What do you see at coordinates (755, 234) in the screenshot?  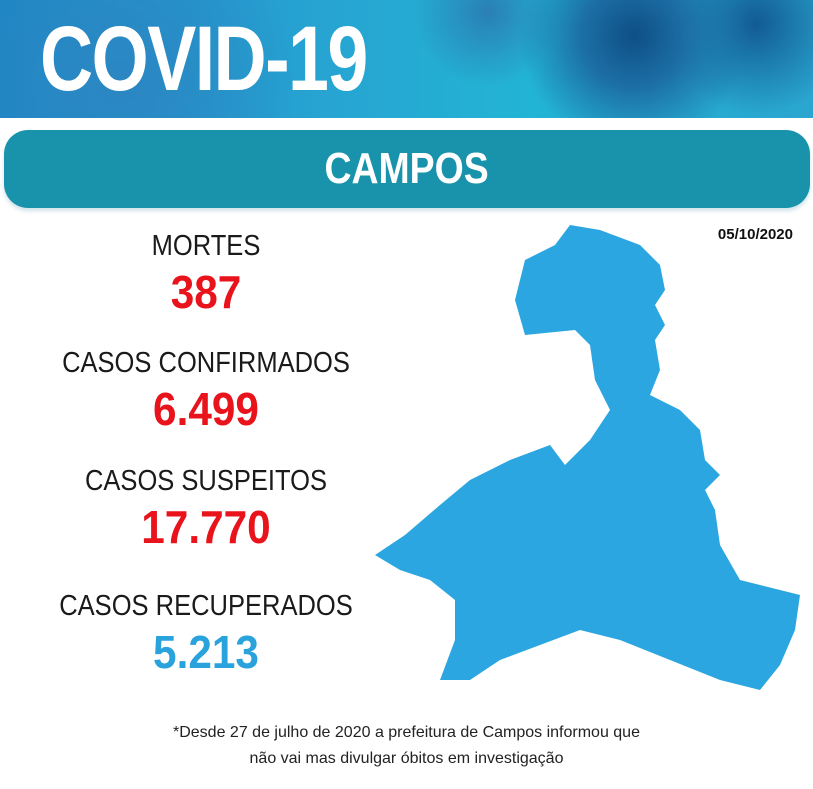 I see `report-date: 05/10/2020` at bounding box center [755, 234].